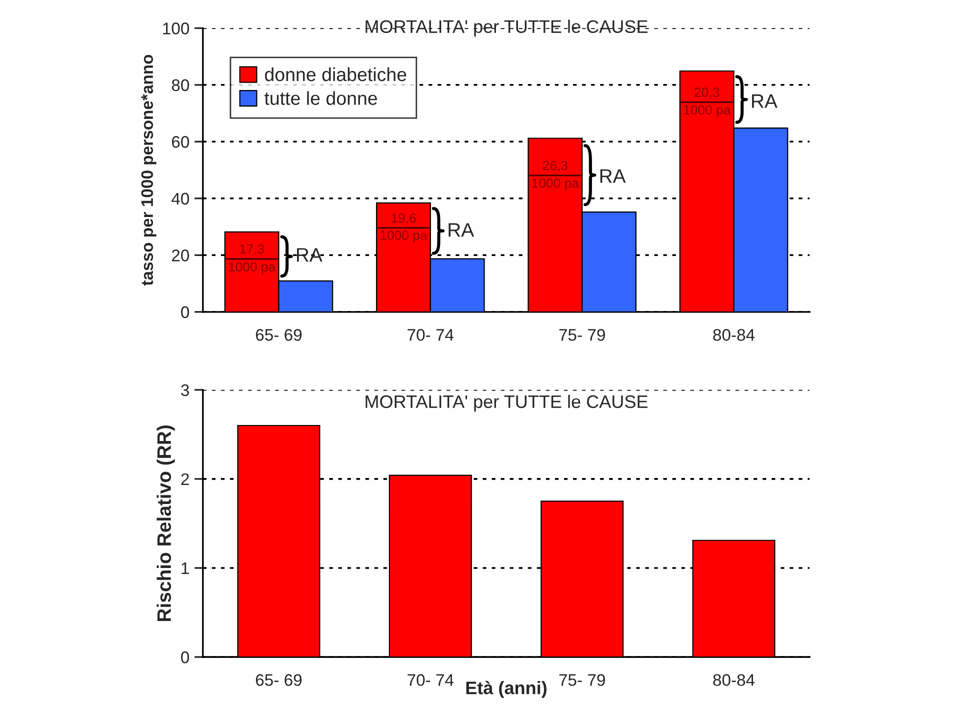 This screenshot has width=957, height=722. I want to click on annotation: 19,6, so click(404, 218).